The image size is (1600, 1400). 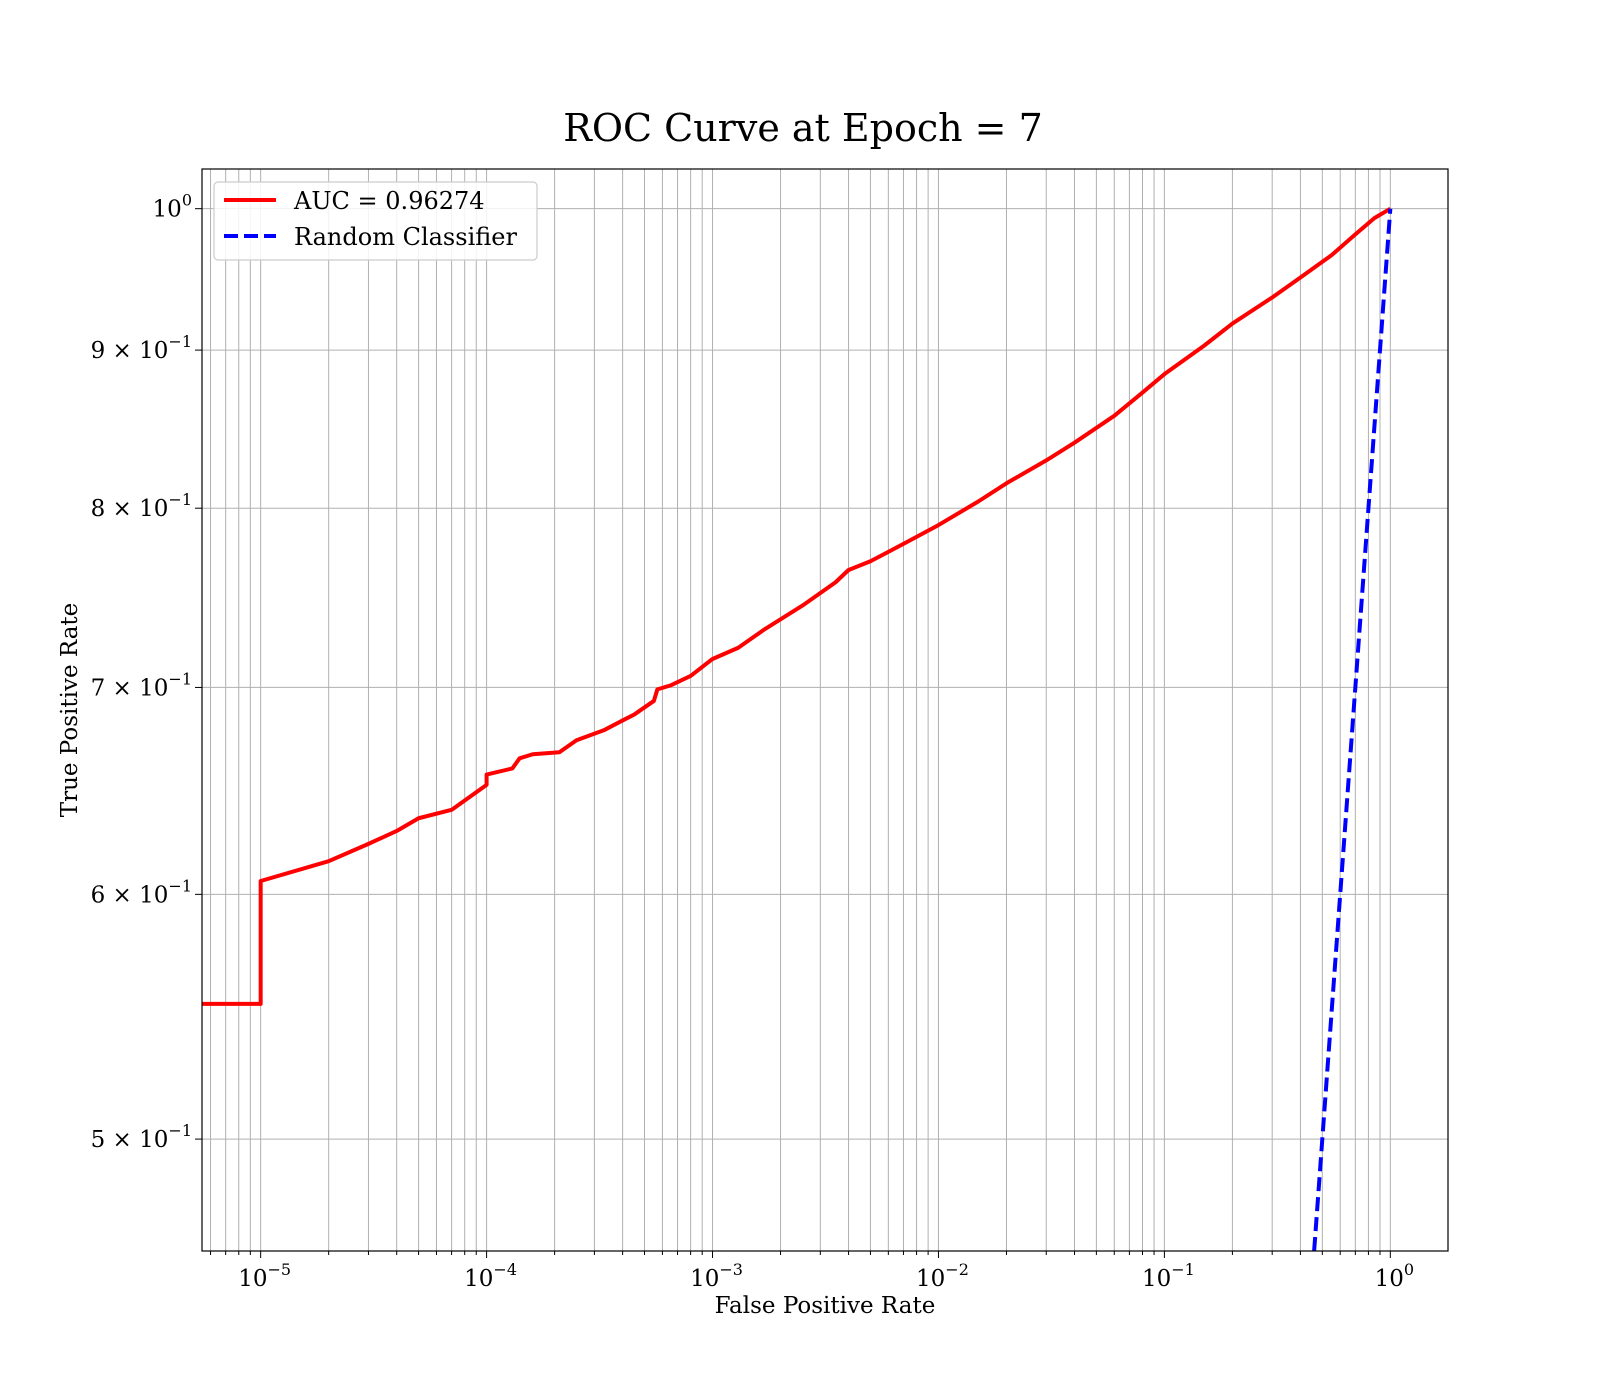 I want to click on legend-label-auc: AUC = 0.96274, so click(x=389, y=201).